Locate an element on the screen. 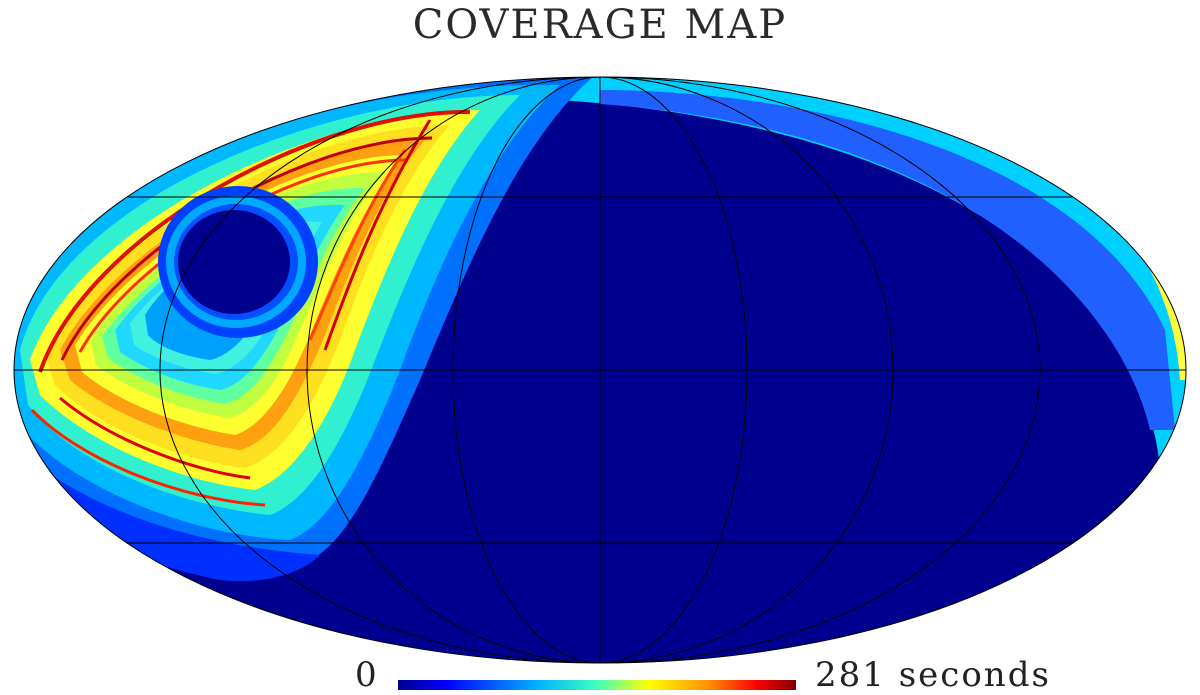 The width and height of the screenshot is (1200, 695). map-title: COVERAGE MAP is located at coordinates (600, 25).